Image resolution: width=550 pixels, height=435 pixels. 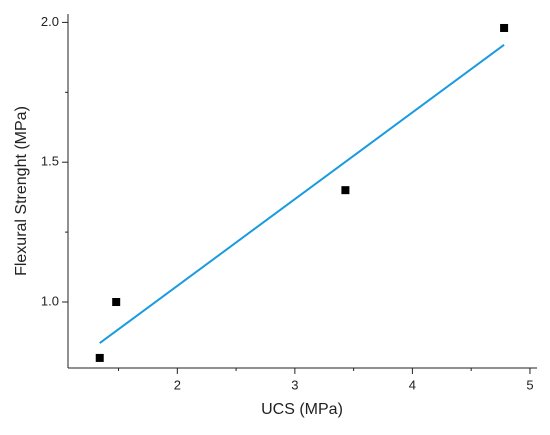 I want to click on x-tick-label: 4, so click(x=412, y=384).